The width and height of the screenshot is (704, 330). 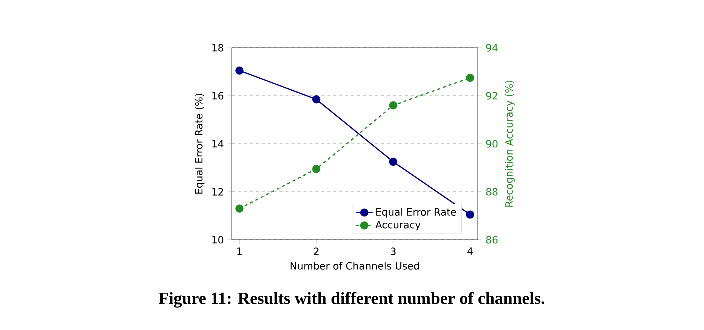 I want to click on y2-tick-label: 86, so click(x=492, y=240).